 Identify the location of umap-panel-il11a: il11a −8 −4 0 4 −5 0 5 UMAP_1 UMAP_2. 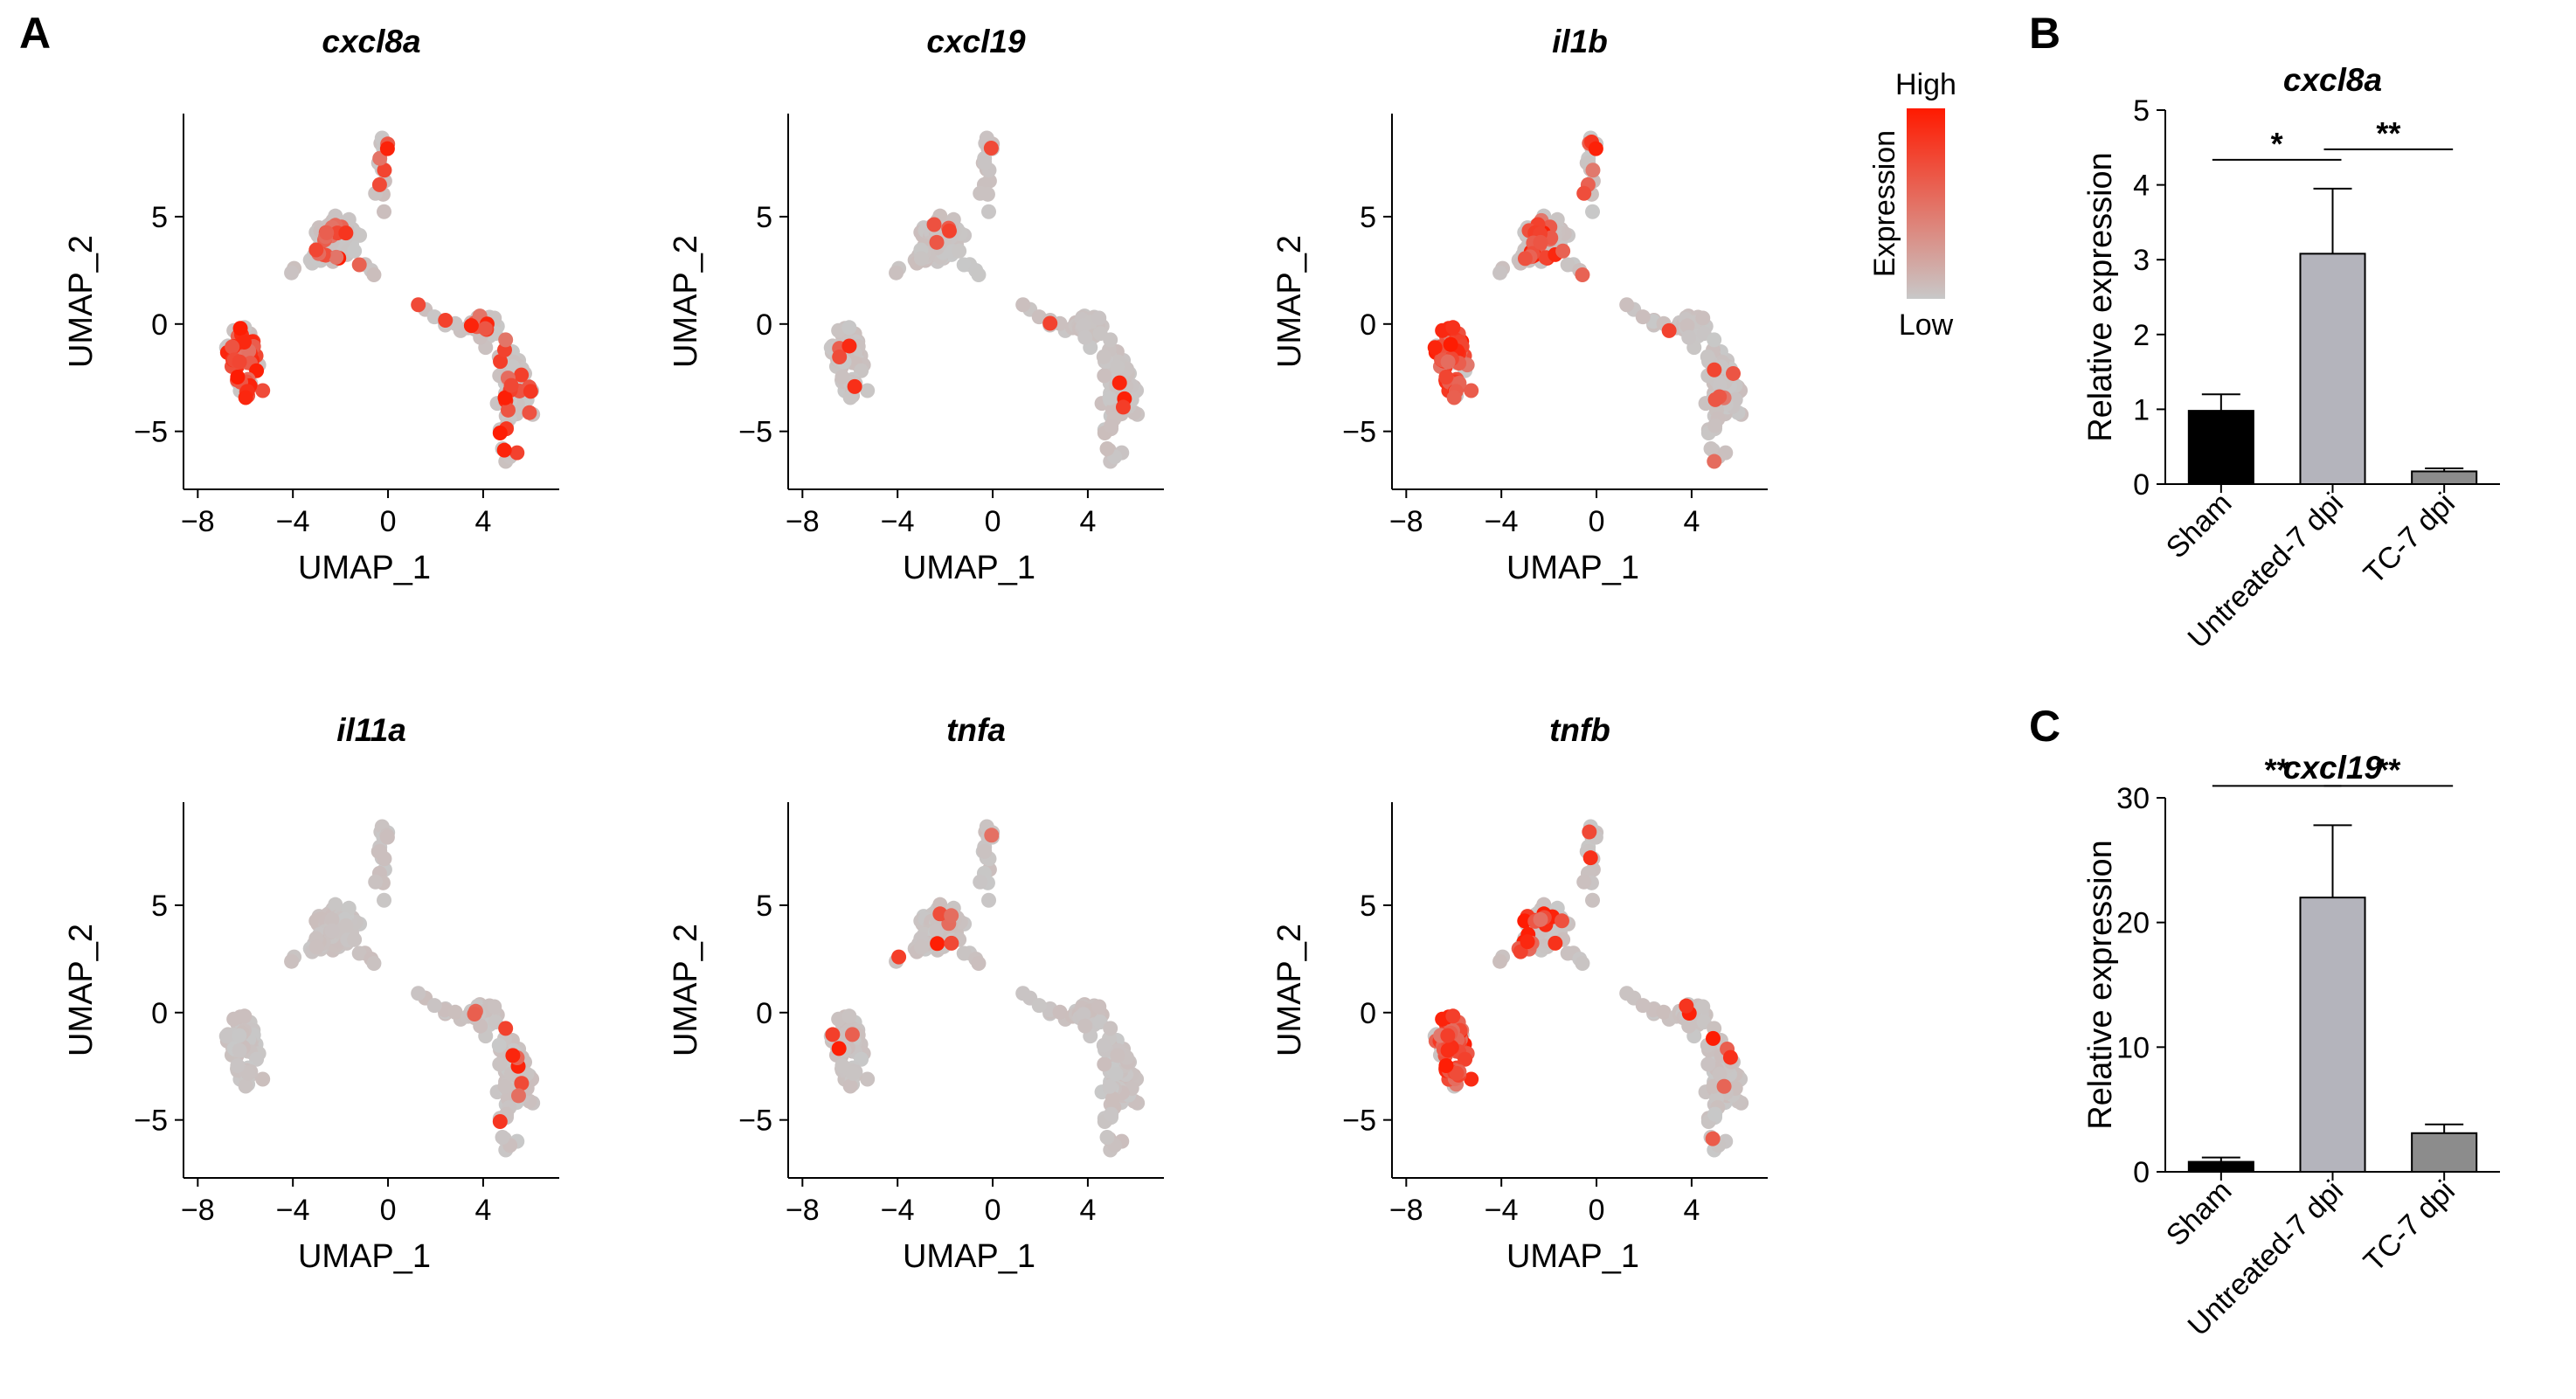
(311, 994).